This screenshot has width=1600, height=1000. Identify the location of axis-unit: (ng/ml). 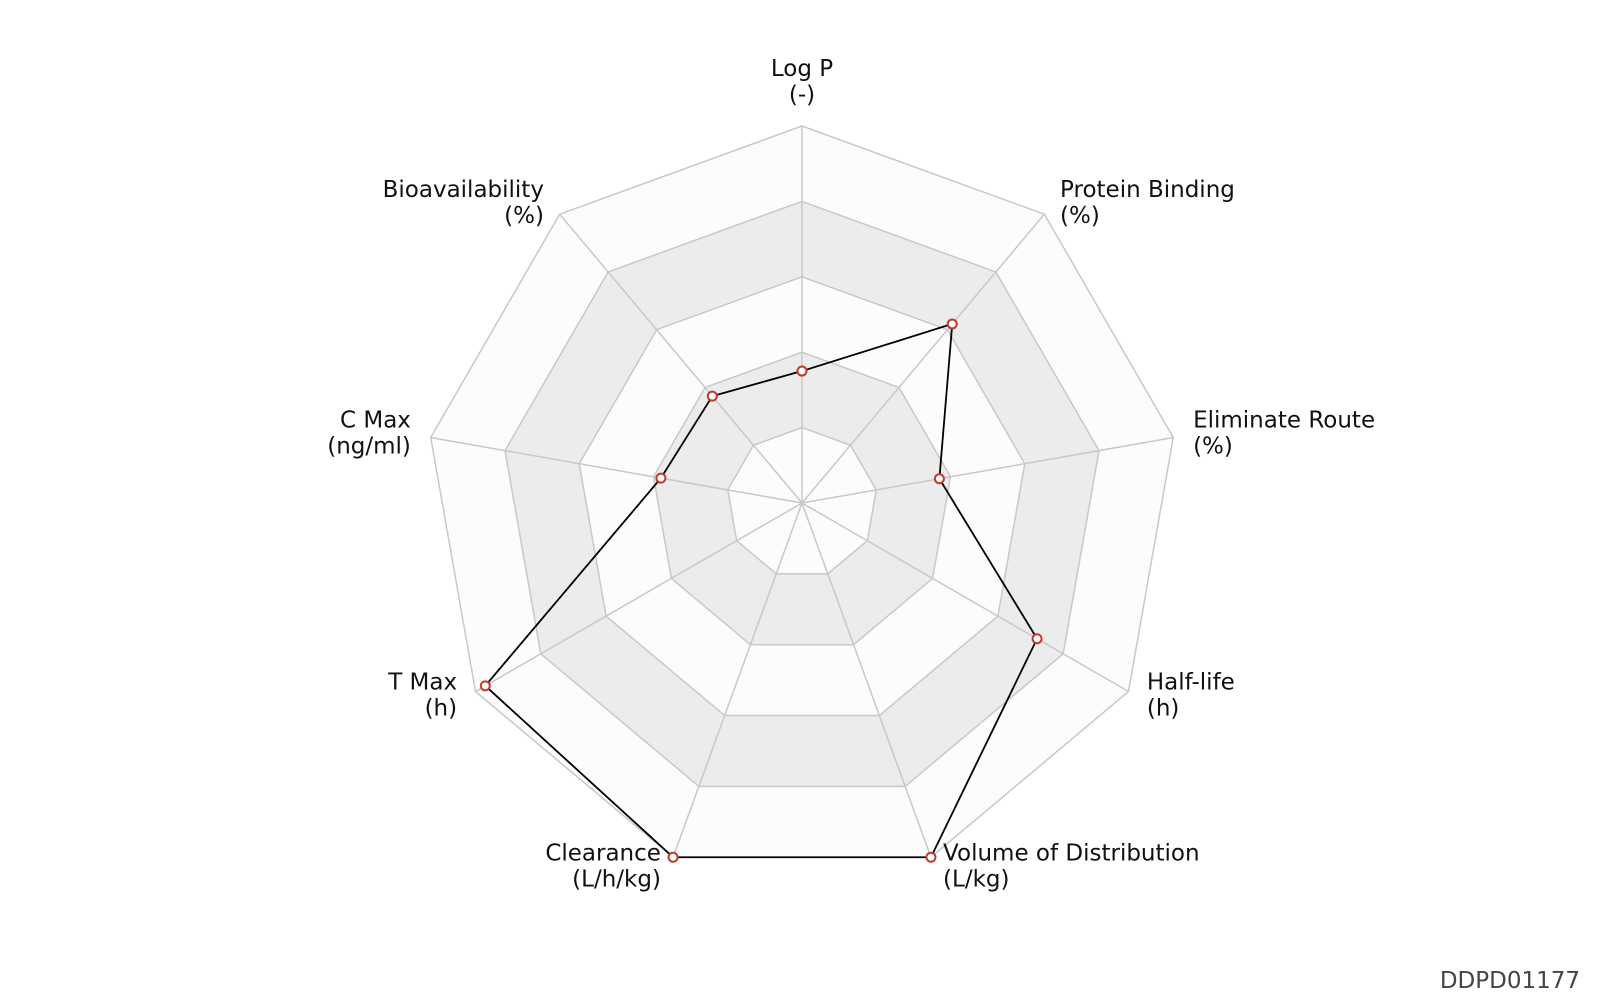
(369, 446).